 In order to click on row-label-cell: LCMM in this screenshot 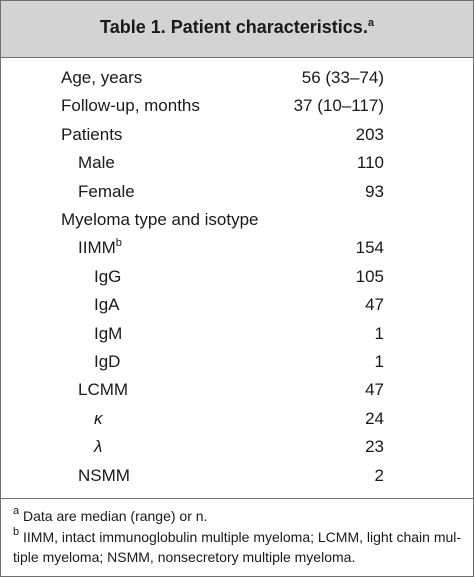, I will do `click(103, 390)`.